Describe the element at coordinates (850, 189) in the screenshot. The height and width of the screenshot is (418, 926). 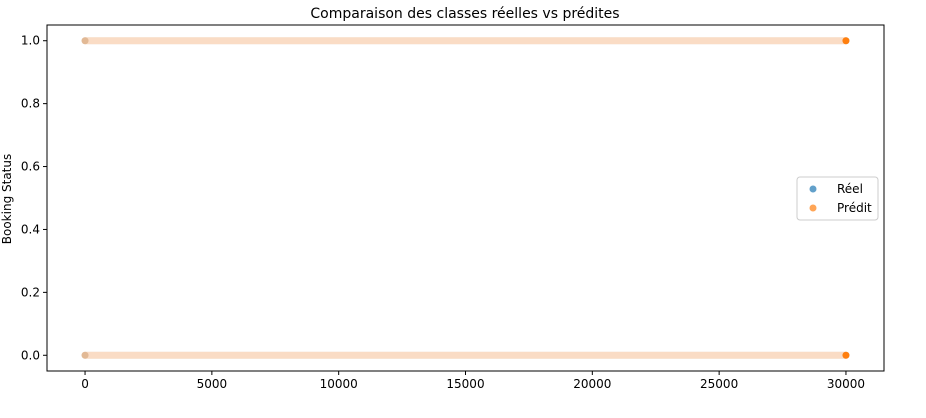
I see `legend-label-reel: Réel` at that location.